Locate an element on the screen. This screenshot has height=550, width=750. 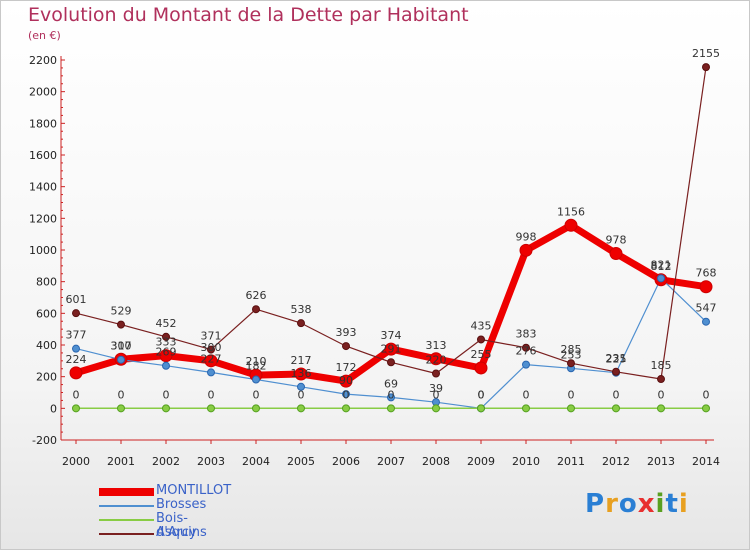
legend-label: Bois-d'Arcy is located at coordinates (176, 525).